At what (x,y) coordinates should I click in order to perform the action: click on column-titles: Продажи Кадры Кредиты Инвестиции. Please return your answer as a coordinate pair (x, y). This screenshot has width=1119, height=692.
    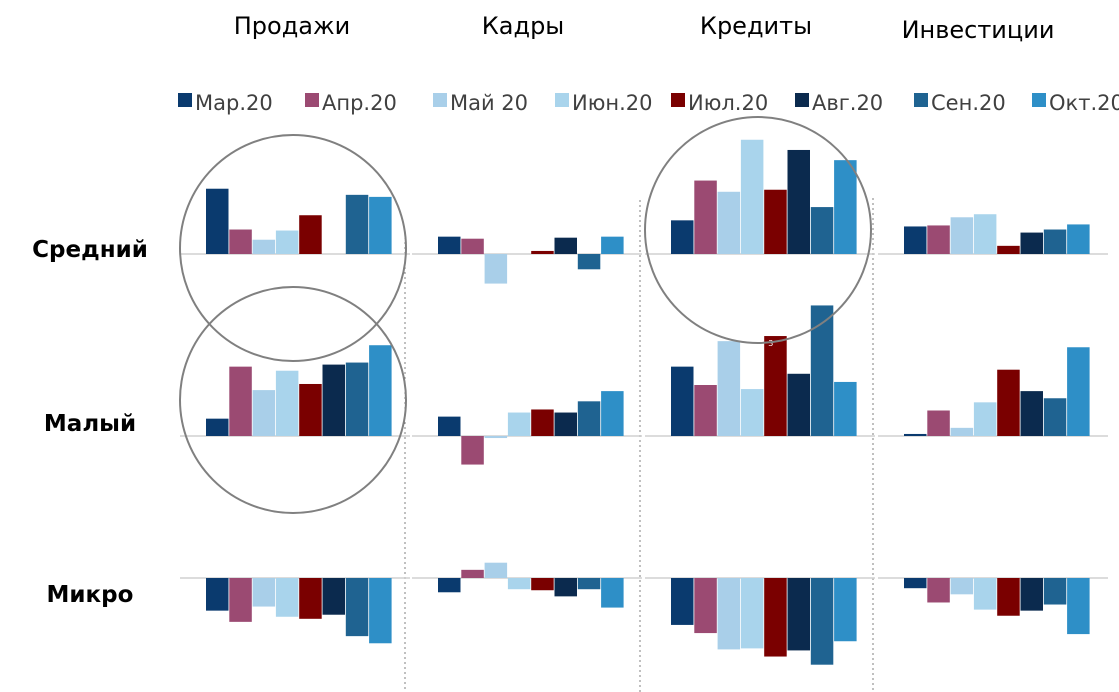
    Looking at the image, I should click on (644, 28).